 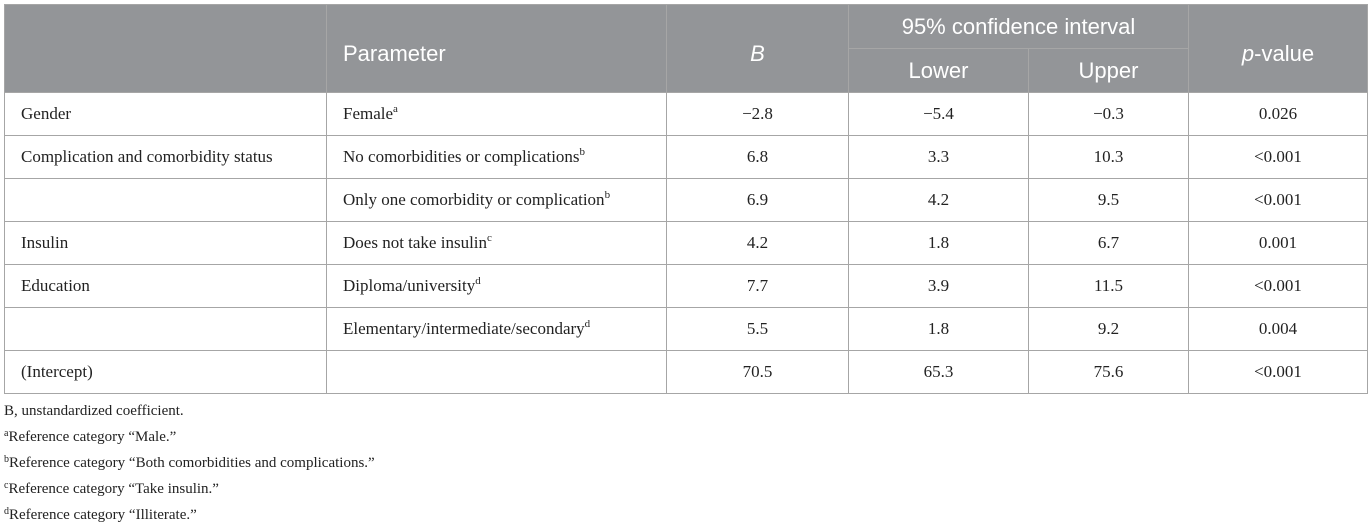 I want to click on cell-upper: 9.5, so click(x=1108, y=200).